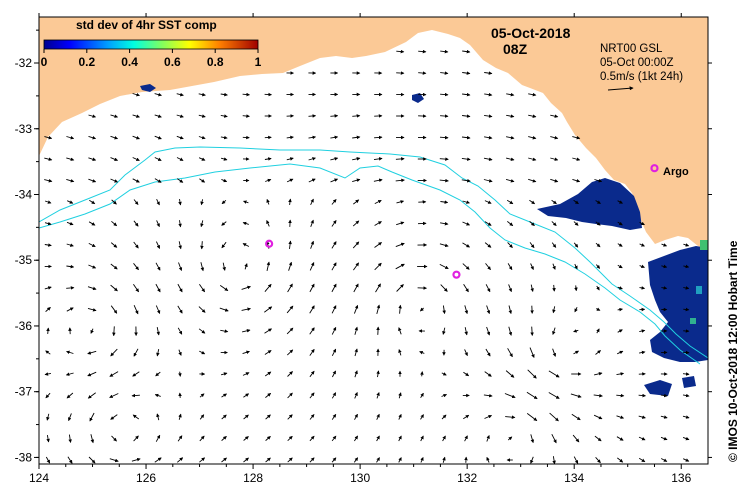 The image size is (749, 496). What do you see at coordinates (151, 59) in the screenshot?
I see `colorbar-ticks: 0 0.2 0.4 0.6 0.8 1` at bounding box center [151, 59].